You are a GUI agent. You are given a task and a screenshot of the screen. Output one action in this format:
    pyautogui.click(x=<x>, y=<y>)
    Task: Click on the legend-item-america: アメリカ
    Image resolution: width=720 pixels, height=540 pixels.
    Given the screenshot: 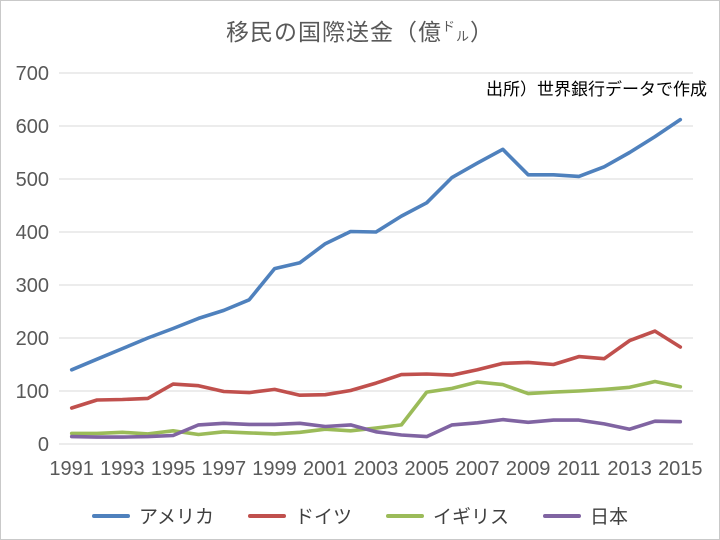 What is the action you would take?
    pyautogui.click(x=152, y=515)
    